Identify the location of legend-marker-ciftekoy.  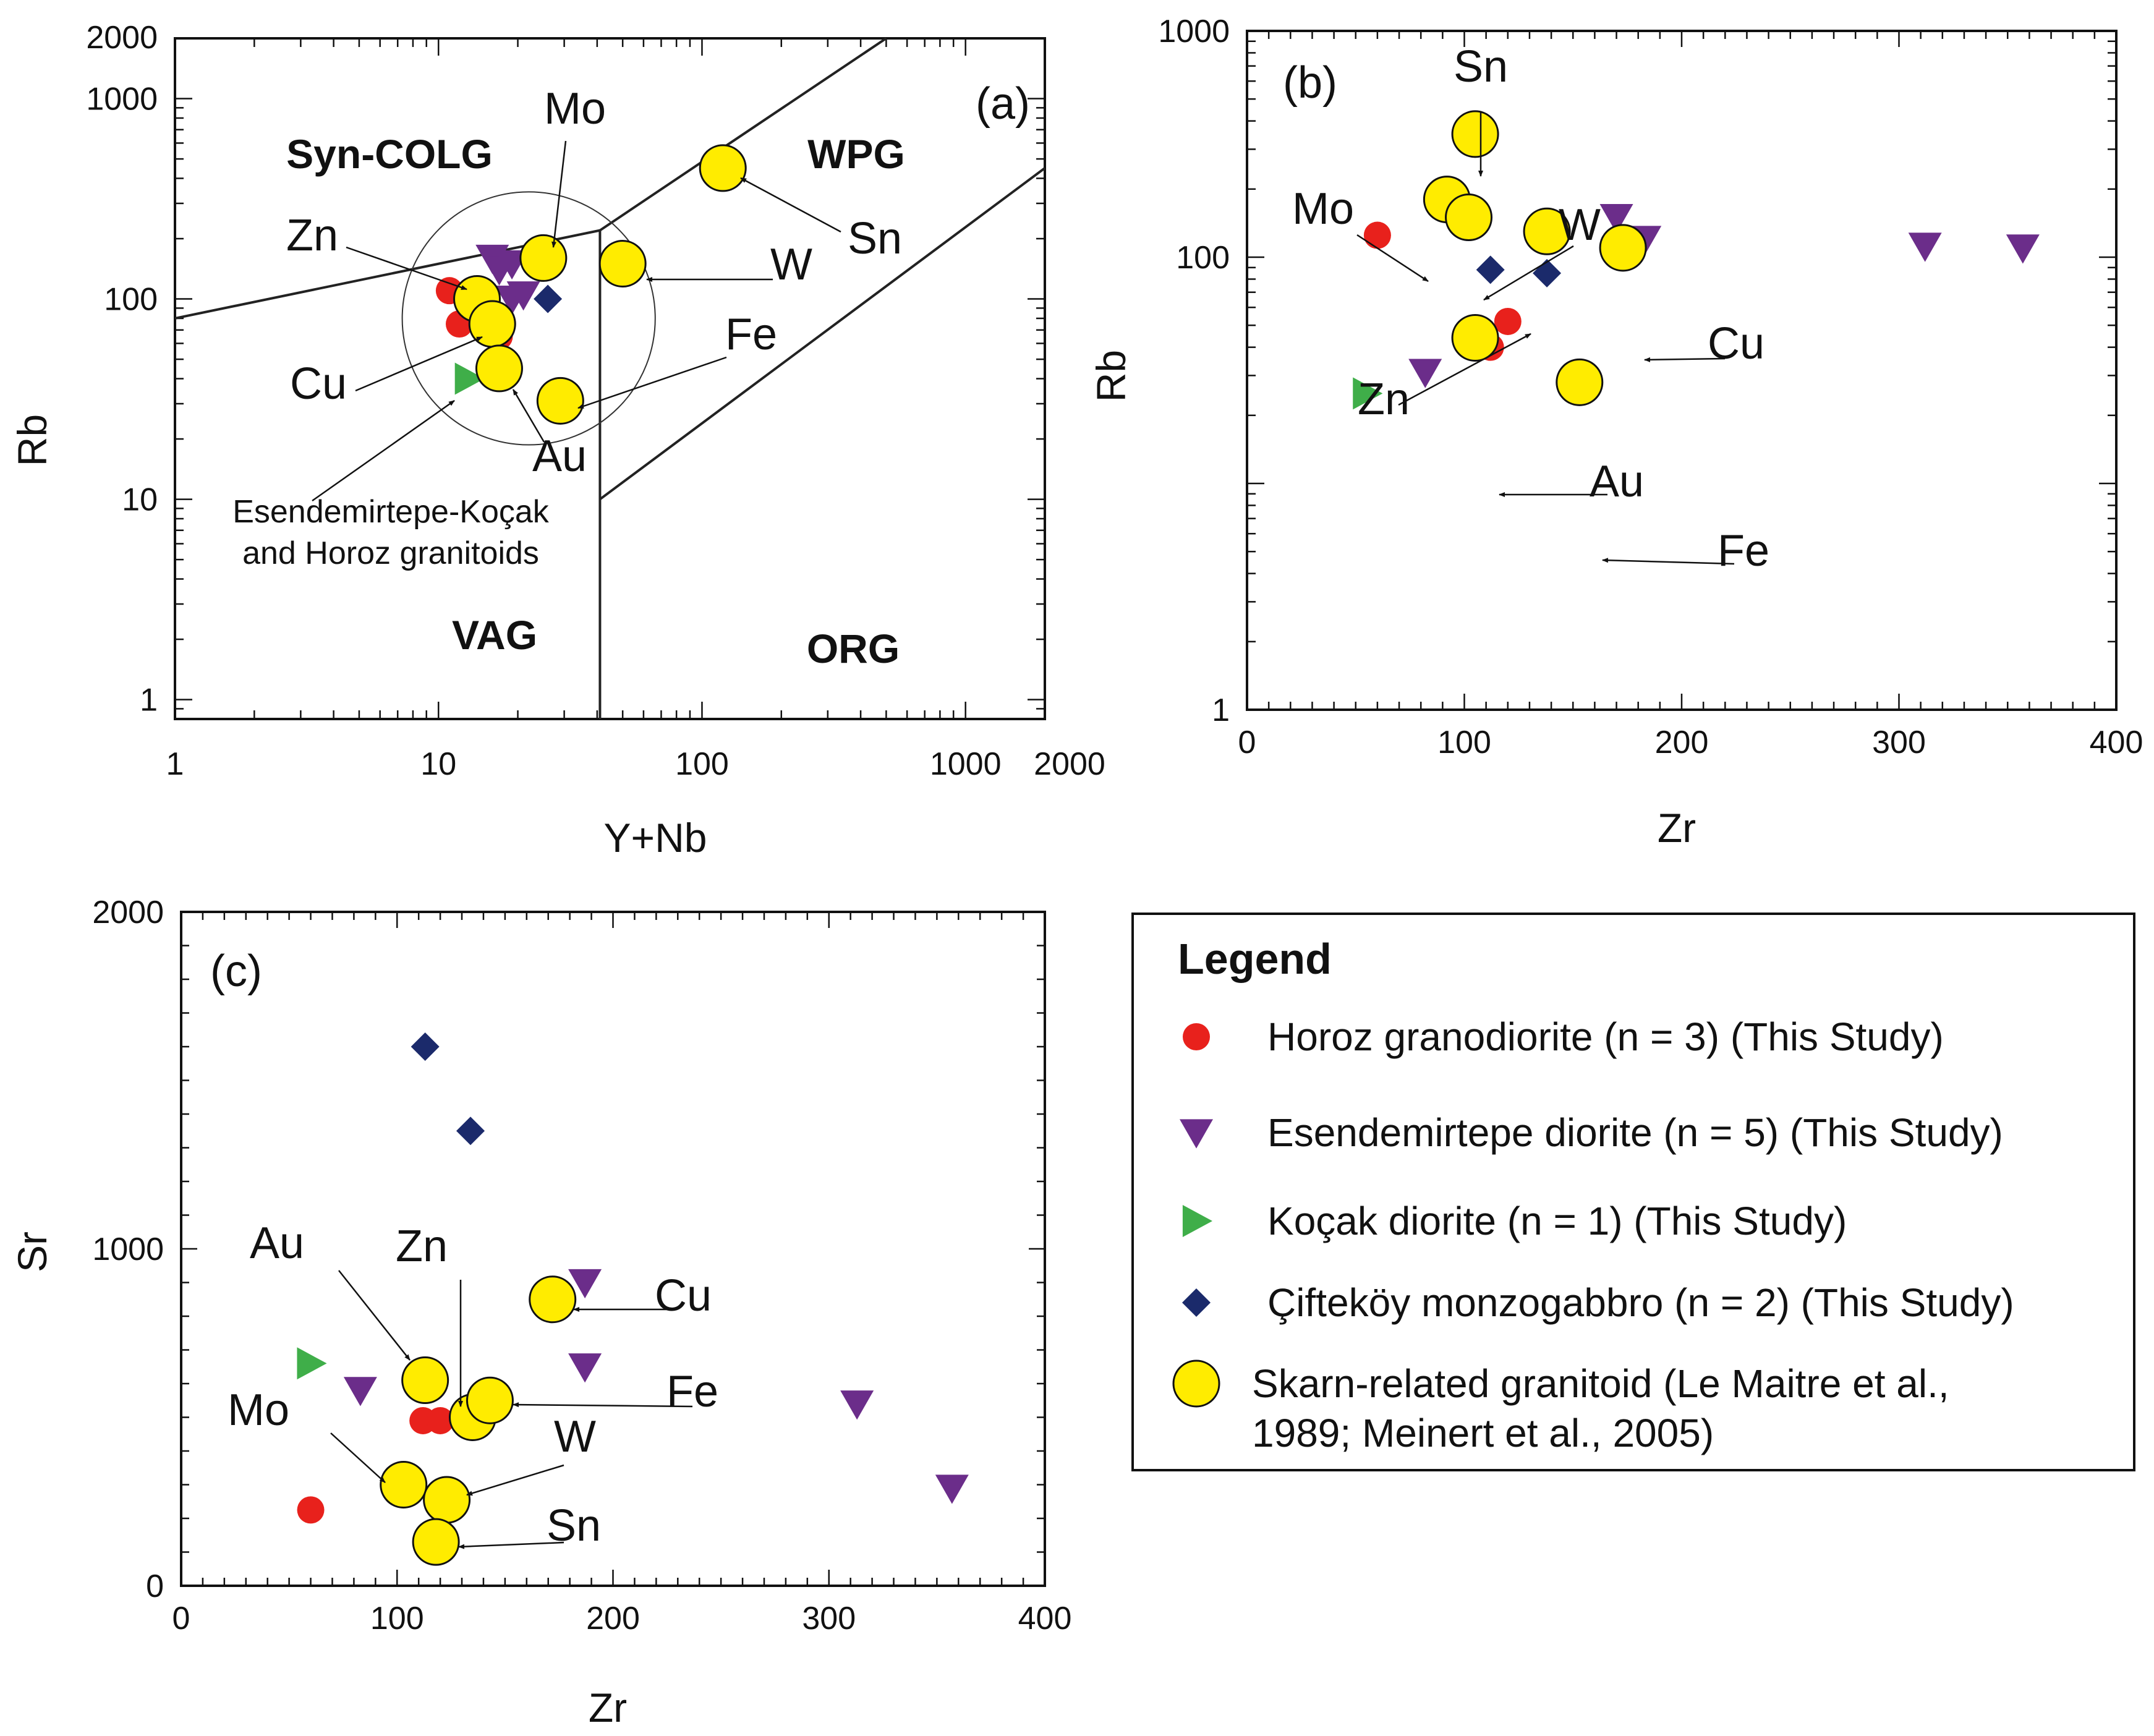
(1197, 1302).